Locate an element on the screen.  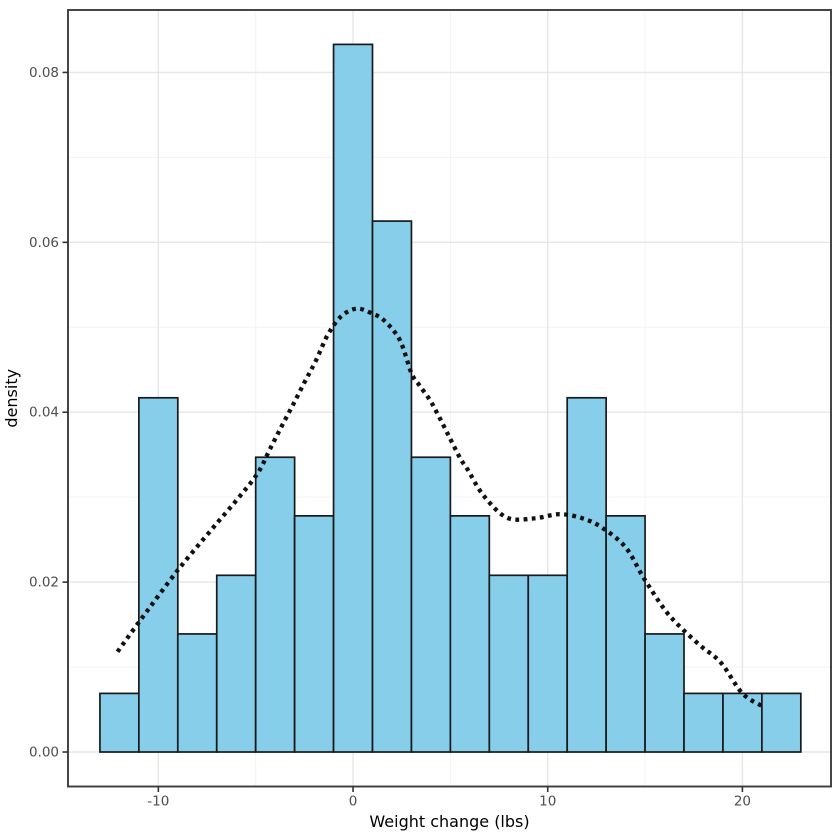
y-tick-label: 0.00 is located at coordinates (44, 753).